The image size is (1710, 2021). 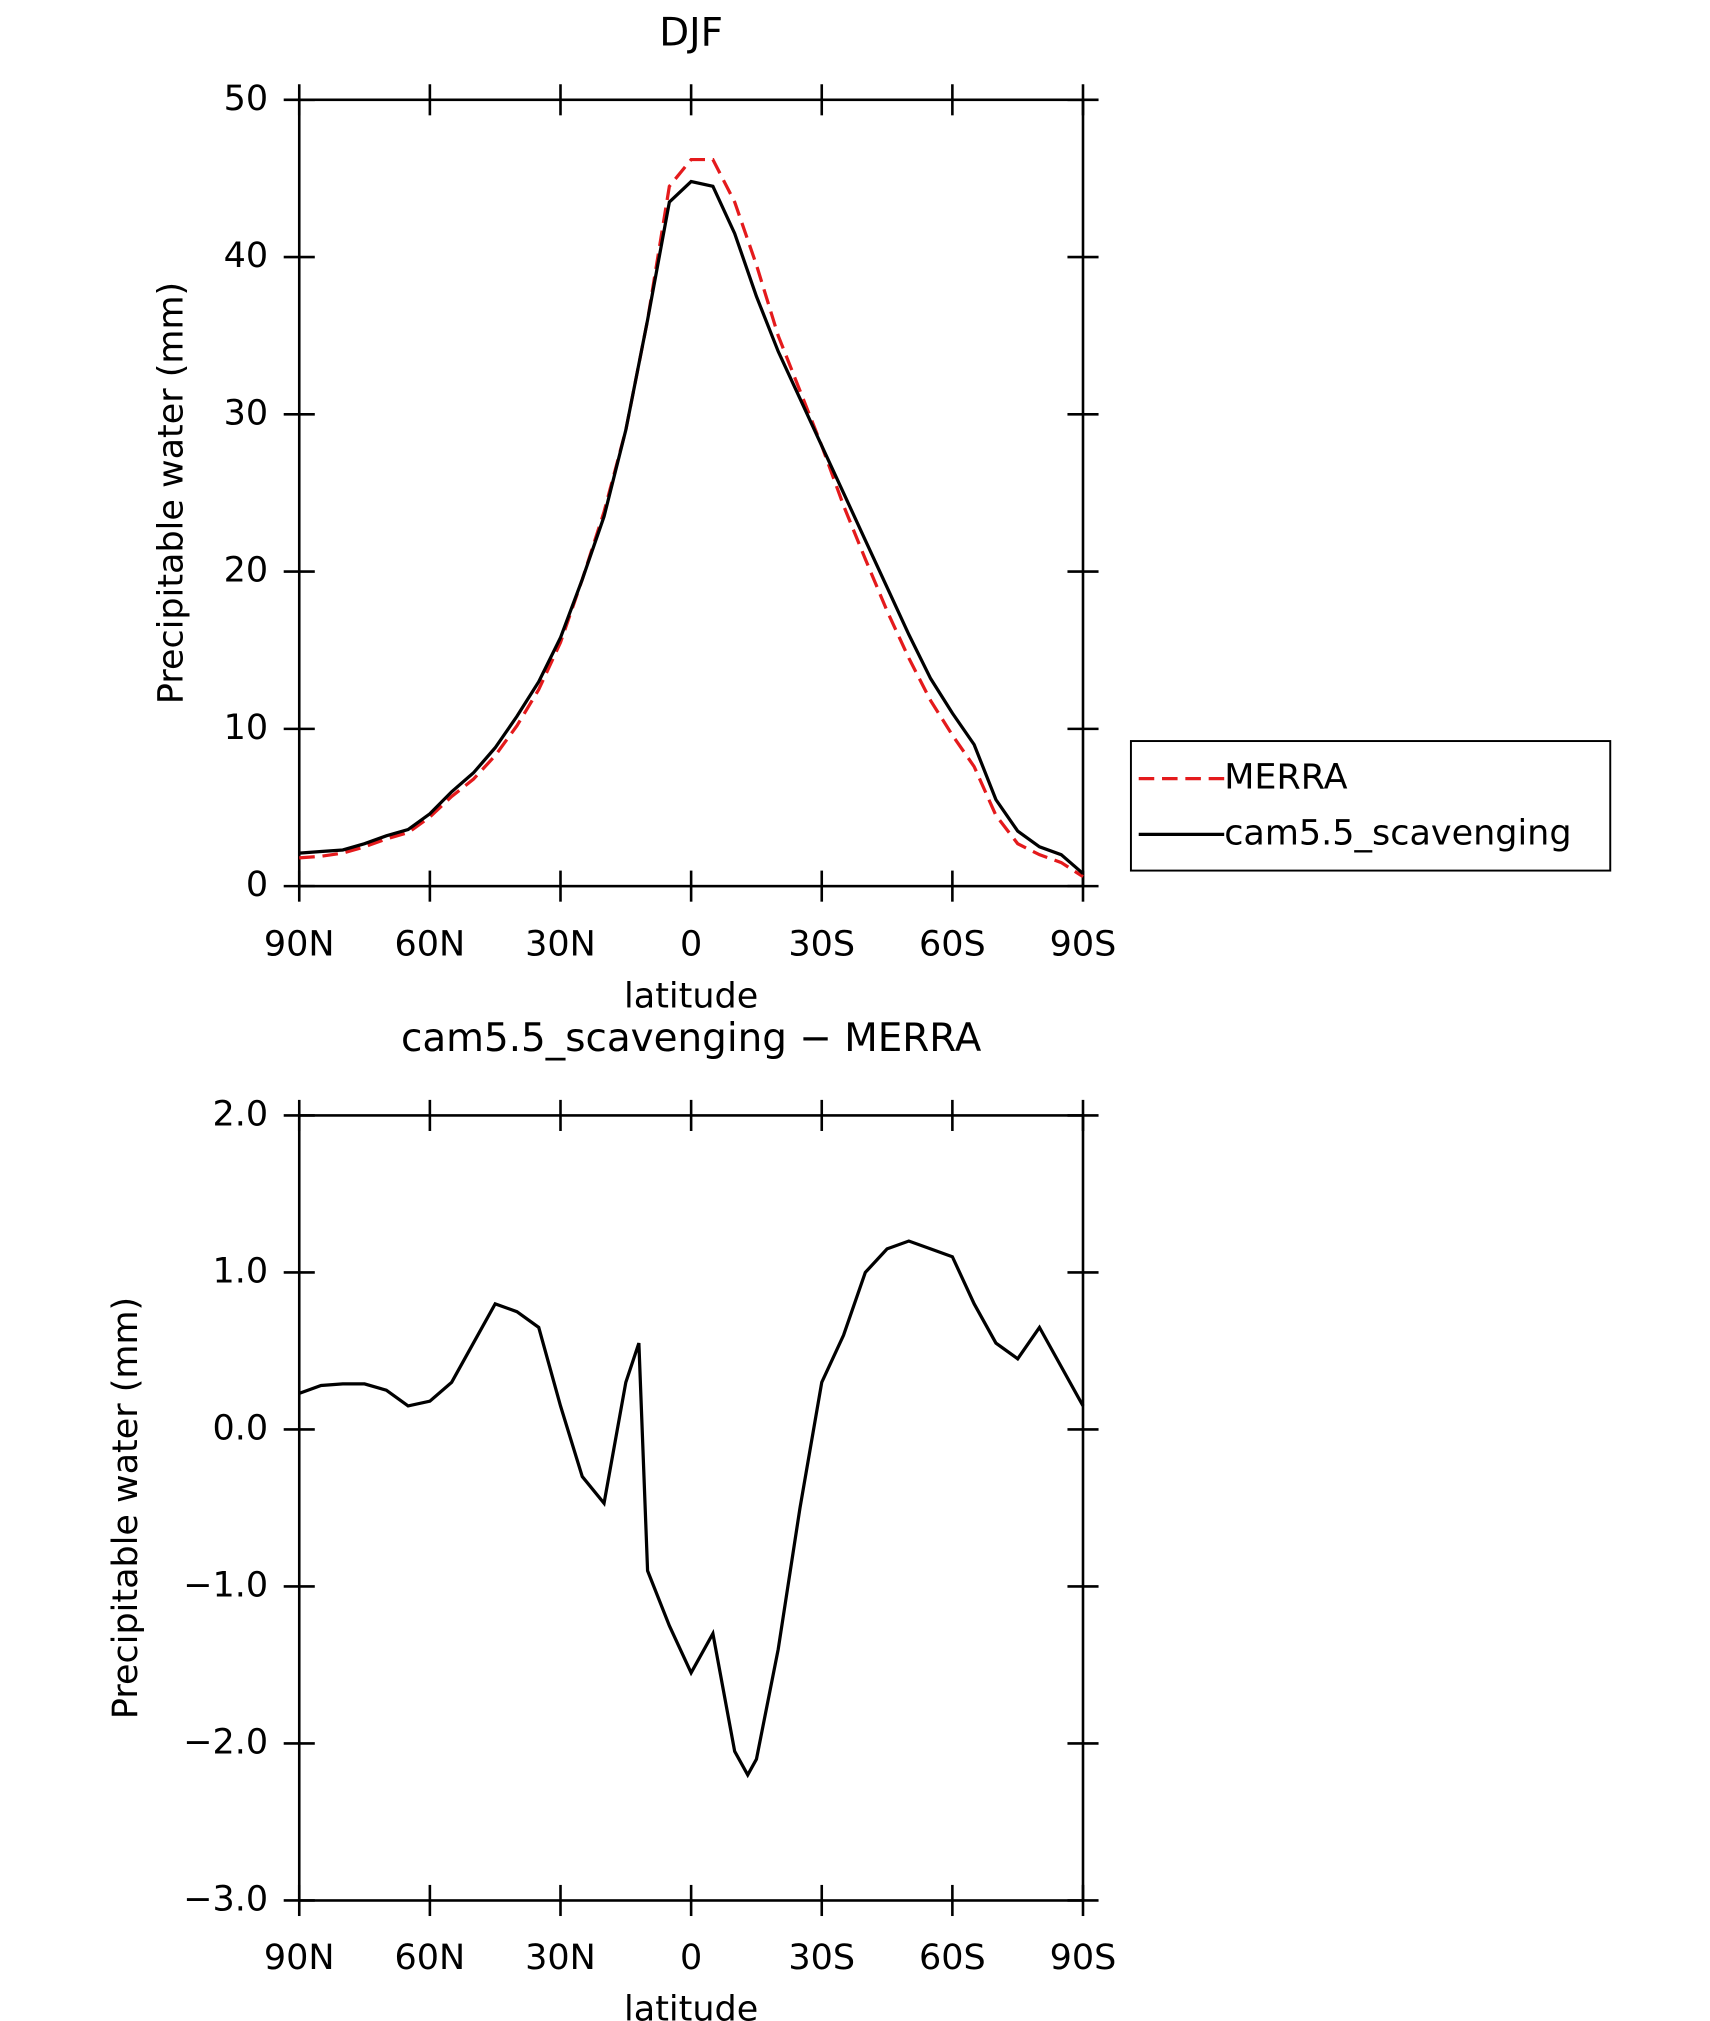 What do you see at coordinates (246, 99) in the screenshot?
I see `y-tick-label: 50` at bounding box center [246, 99].